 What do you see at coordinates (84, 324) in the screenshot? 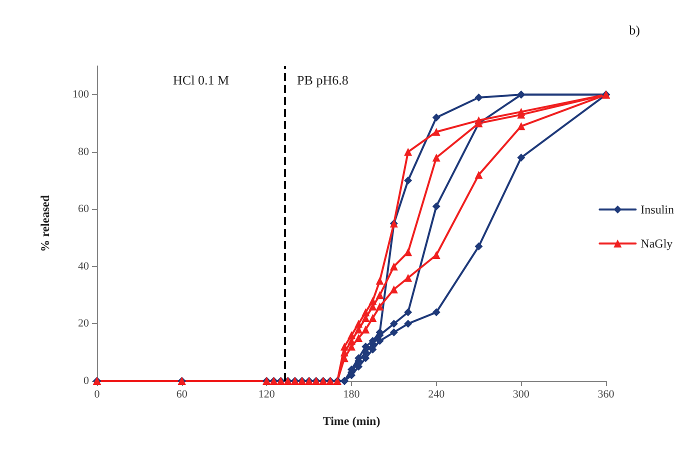
I see `y-tick-label: 20` at bounding box center [84, 324].